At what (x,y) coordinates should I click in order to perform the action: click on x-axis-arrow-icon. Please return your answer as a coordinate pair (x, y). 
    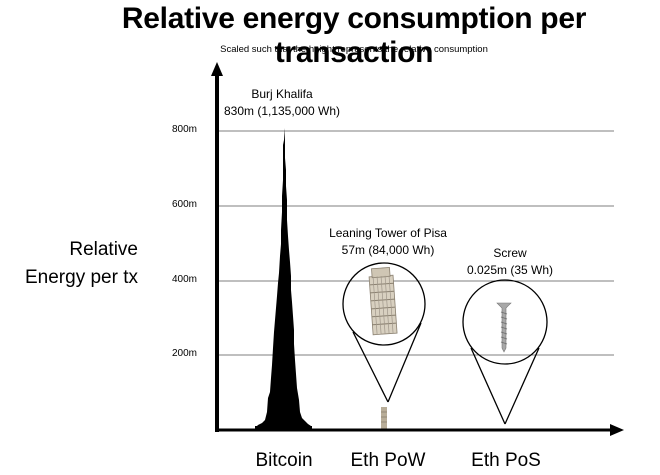
    Looking at the image, I should click on (617, 430).